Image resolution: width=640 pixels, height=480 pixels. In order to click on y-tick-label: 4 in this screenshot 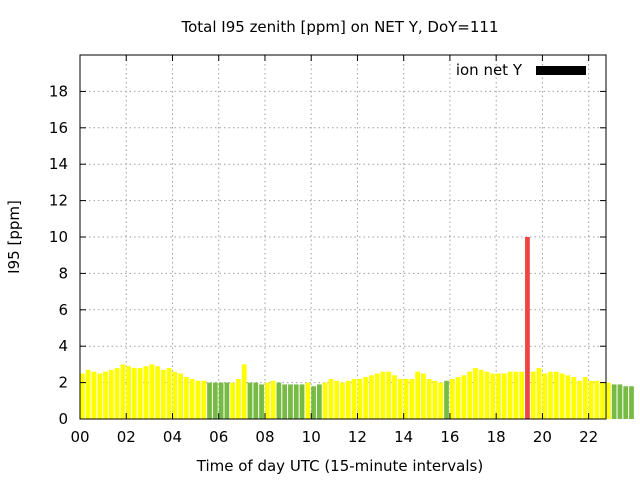, I will do `click(63, 346)`.